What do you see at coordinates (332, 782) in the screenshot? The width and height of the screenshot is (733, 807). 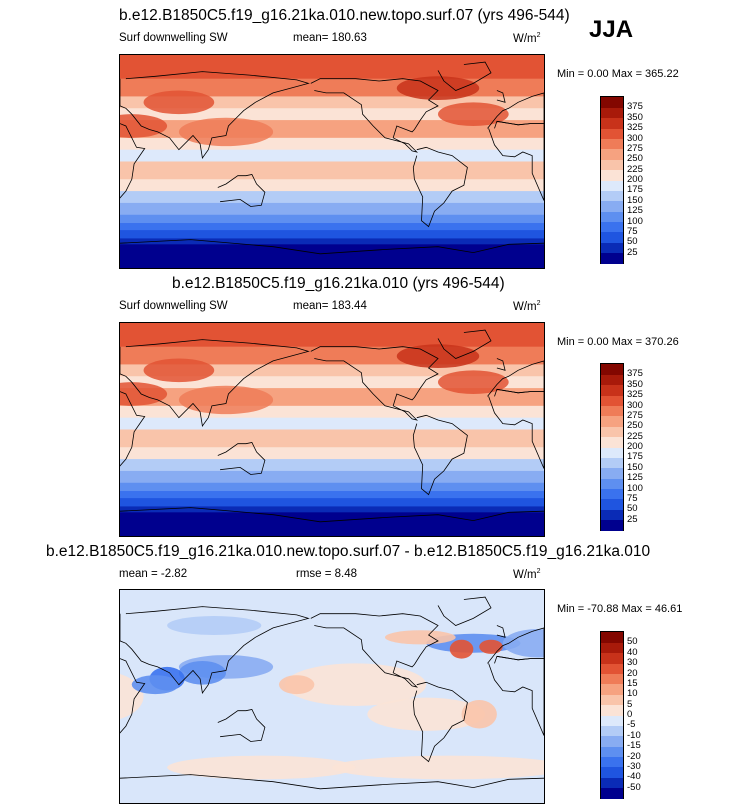 I see `coastline-antarctica` at bounding box center [332, 782].